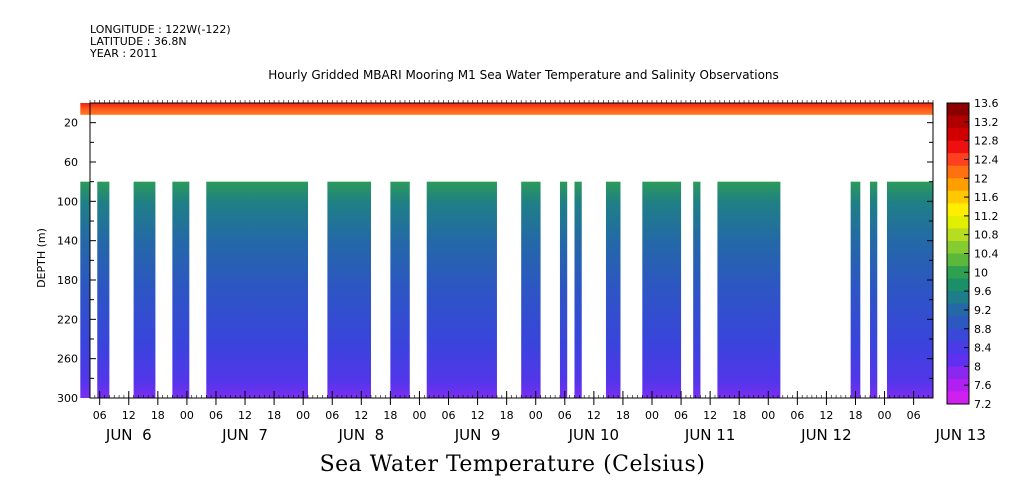 The image size is (1009, 504). What do you see at coordinates (986, 103) in the screenshot?
I see `colorbar-label: 13.6` at bounding box center [986, 103].